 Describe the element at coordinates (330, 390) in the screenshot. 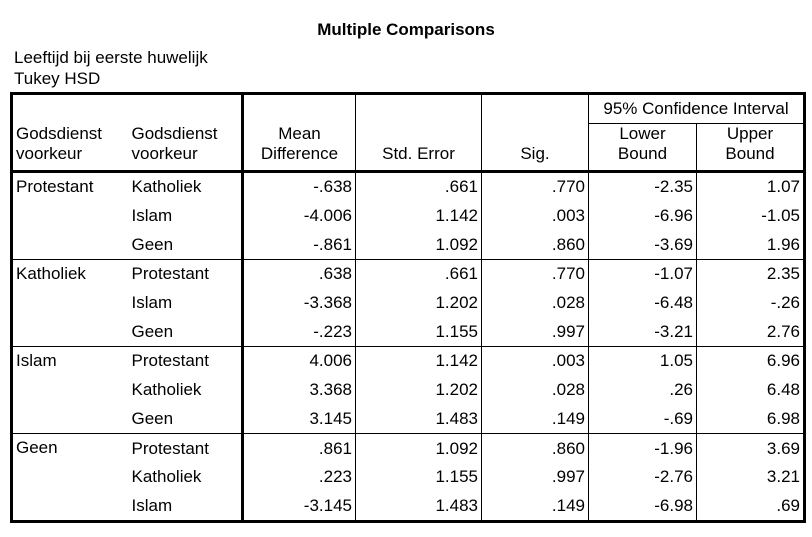

I see `mean-difference-cell: 3.368` at that location.